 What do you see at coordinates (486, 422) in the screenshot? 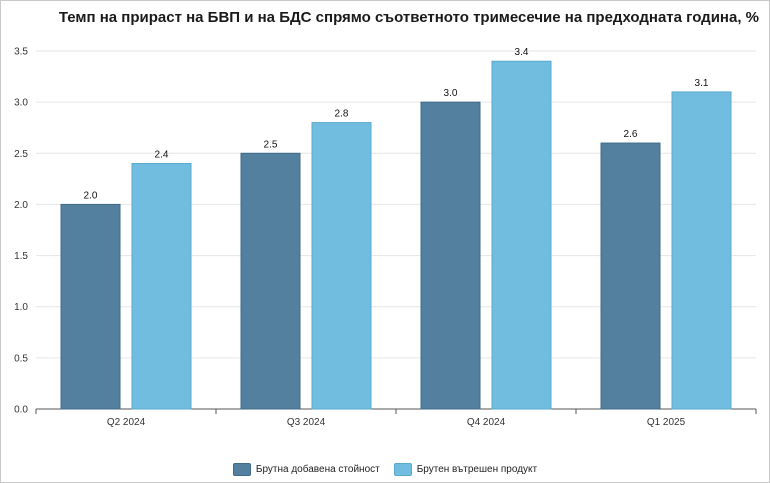
I see `x-tick-label: Q4 2024` at bounding box center [486, 422].